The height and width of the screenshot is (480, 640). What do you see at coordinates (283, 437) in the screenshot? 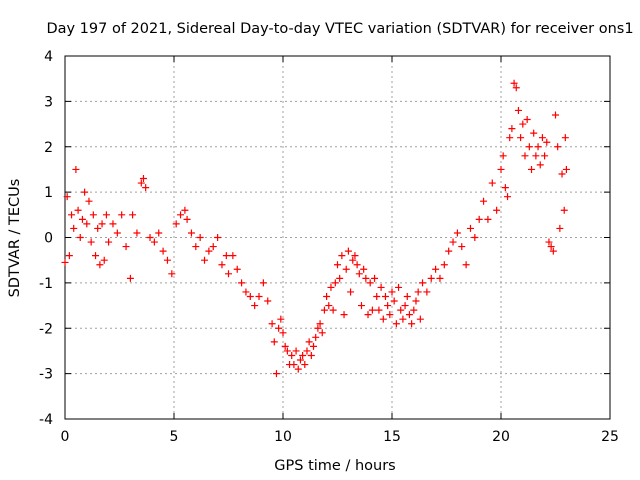
I see `x-tick-label: 10` at bounding box center [283, 437].